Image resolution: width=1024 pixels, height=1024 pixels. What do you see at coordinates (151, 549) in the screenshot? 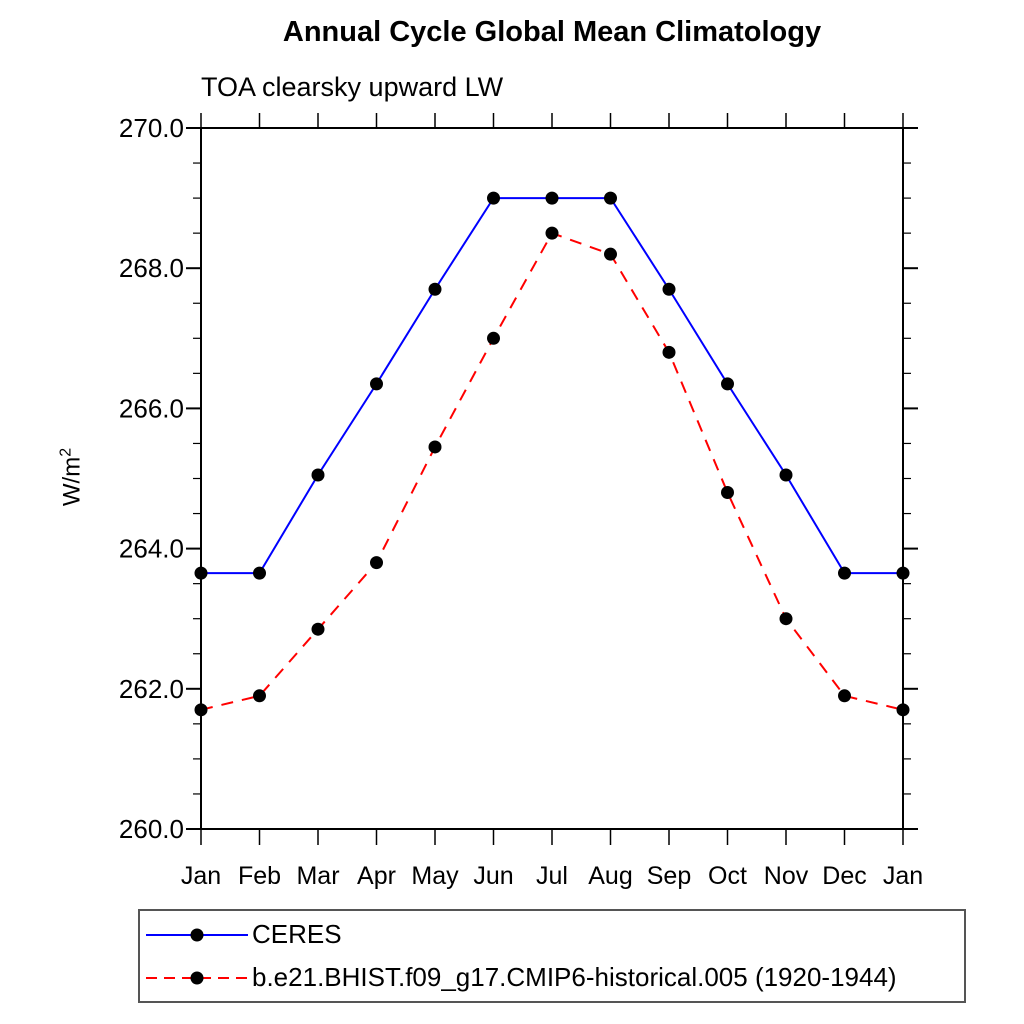
I see `y-tick-label: 264.0` at bounding box center [151, 549].